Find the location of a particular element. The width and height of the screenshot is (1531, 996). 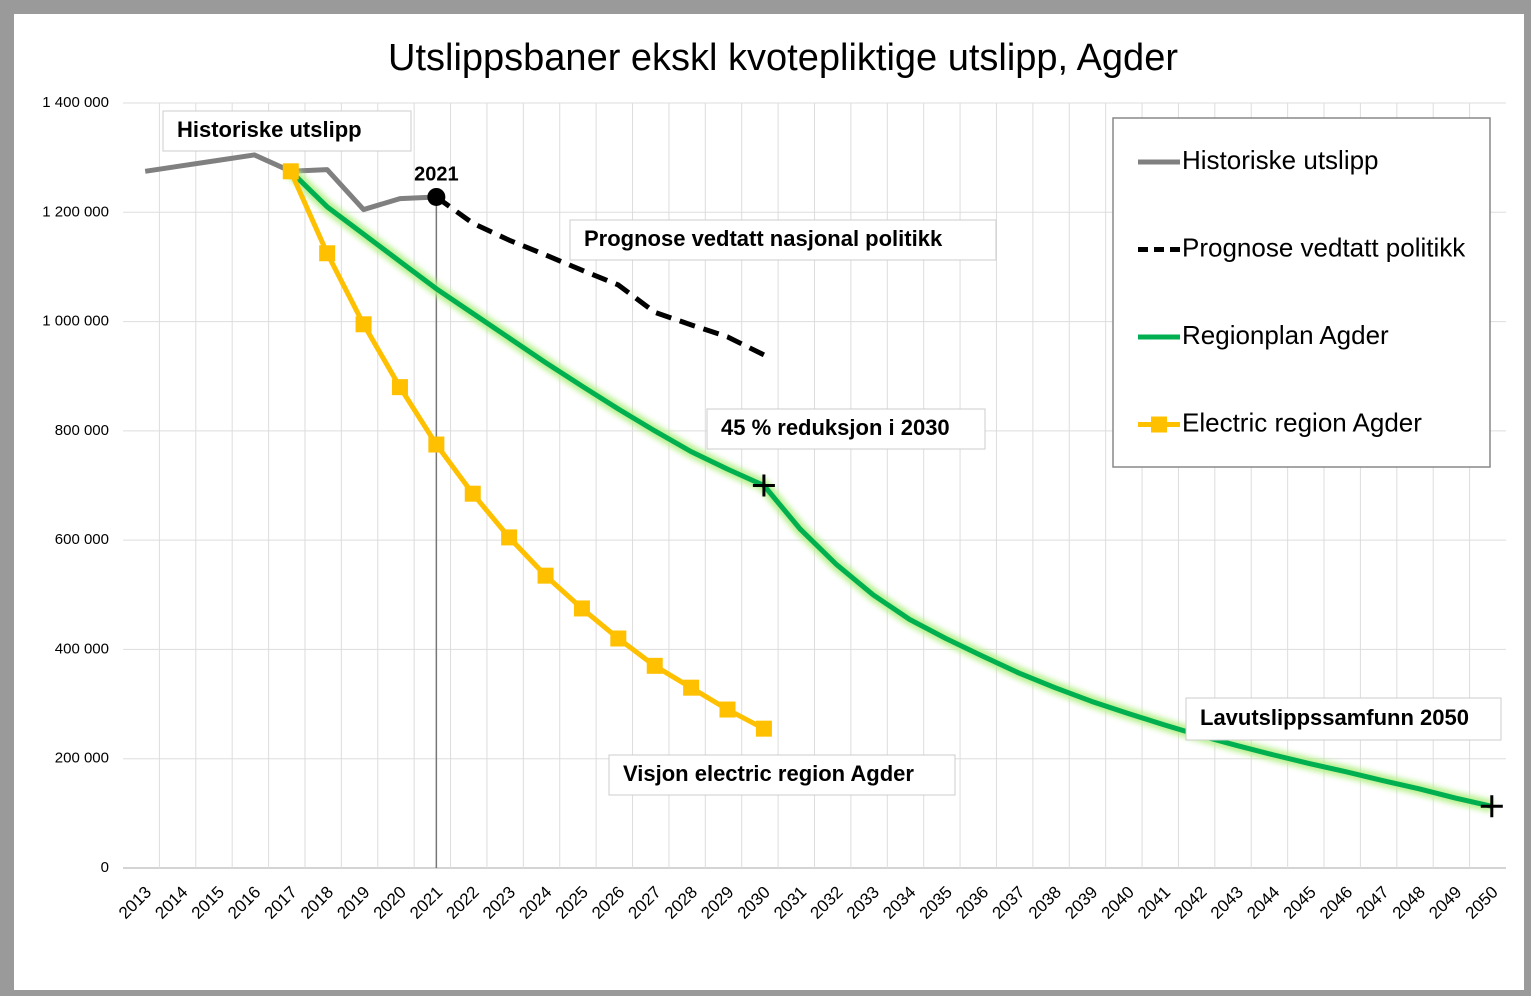

y-tick-label: 800 000 is located at coordinates (82, 430).